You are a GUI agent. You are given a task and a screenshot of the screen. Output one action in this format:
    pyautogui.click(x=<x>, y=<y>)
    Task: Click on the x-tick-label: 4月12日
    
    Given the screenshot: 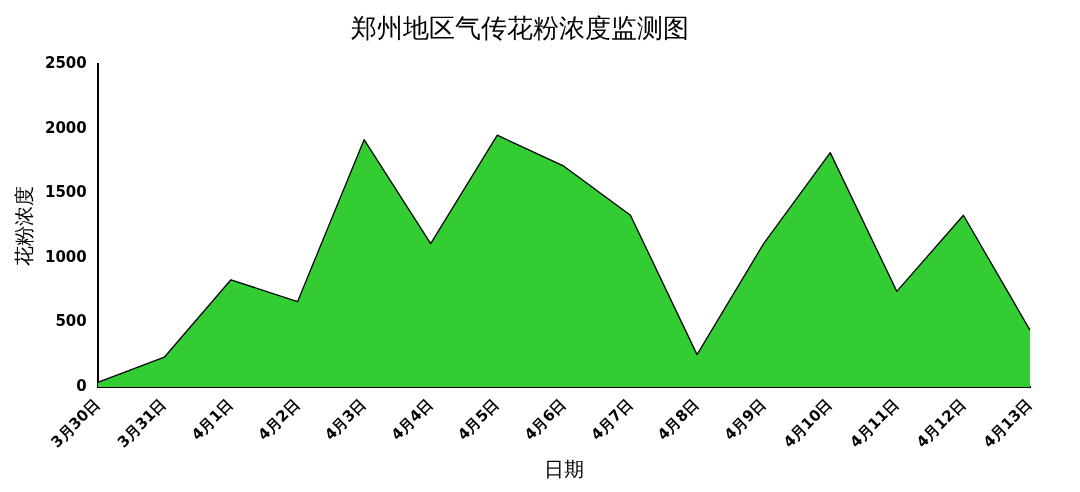 What is the action you would take?
    pyautogui.click(x=940, y=423)
    